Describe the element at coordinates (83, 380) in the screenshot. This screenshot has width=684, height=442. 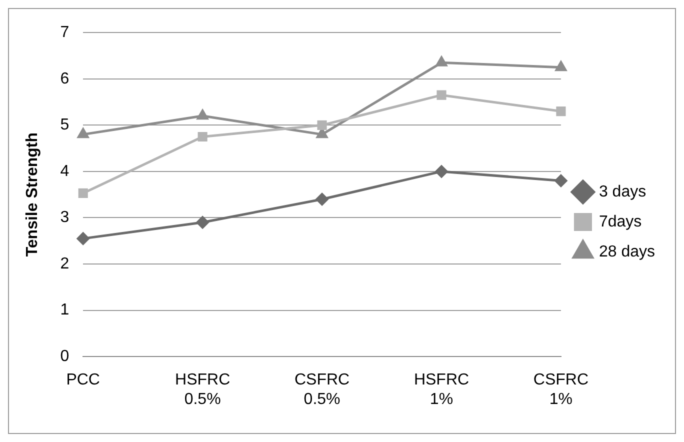
I see `x-tick-label: PCC` at that location.